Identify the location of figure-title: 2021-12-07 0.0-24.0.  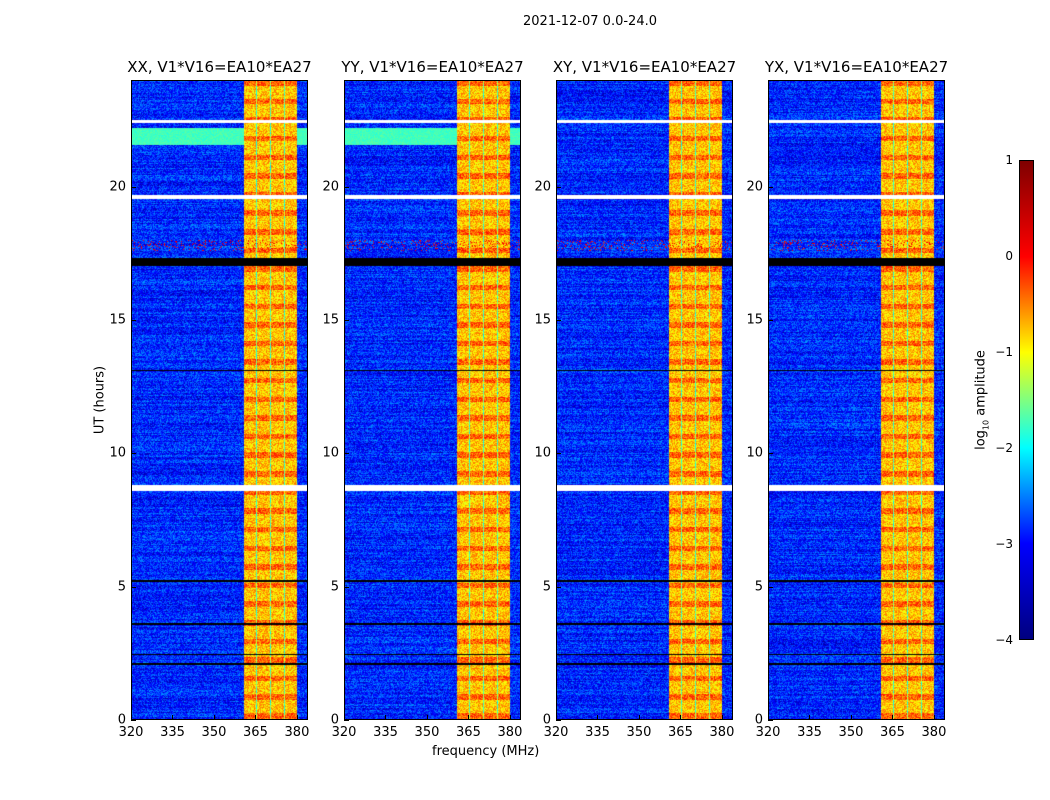
(590, 21).